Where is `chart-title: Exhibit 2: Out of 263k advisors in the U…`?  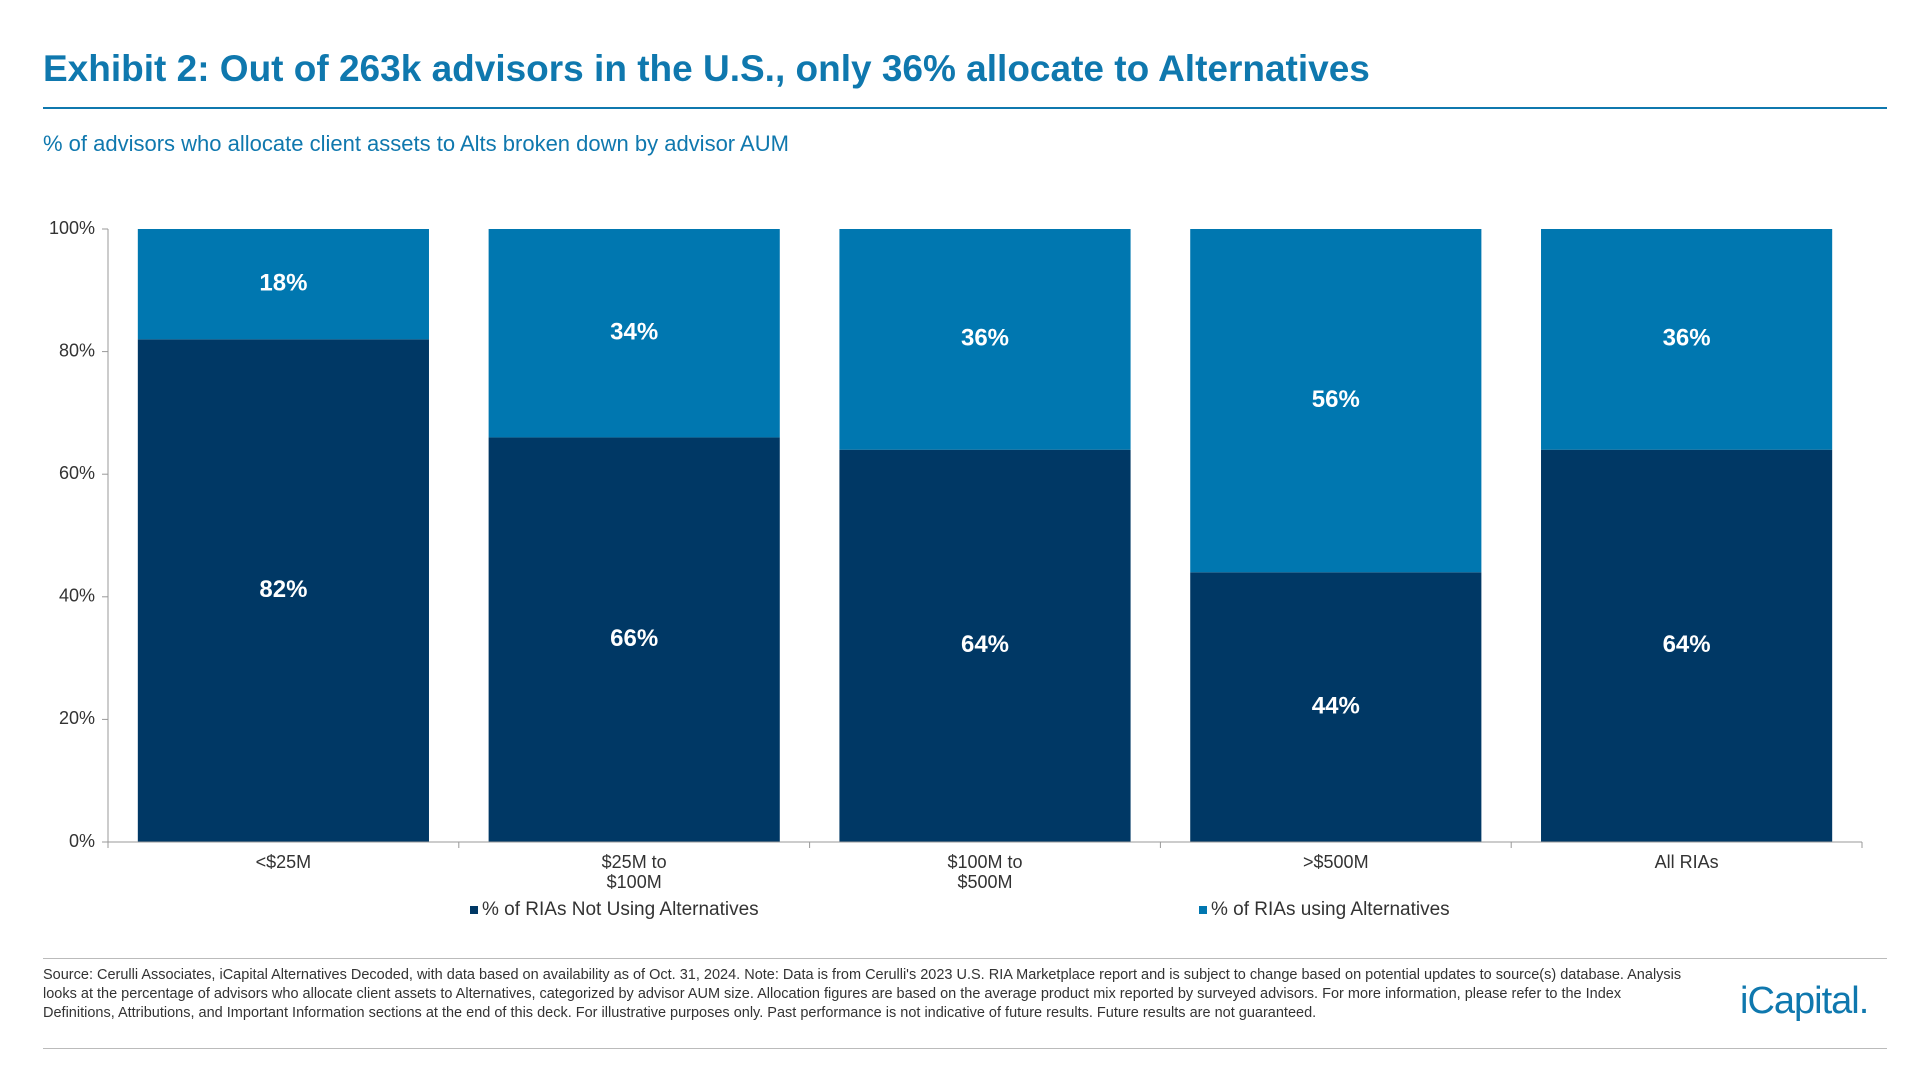 chart-title: Exhibit 2: Out of 263k advisors in the U… is located at coordinates (706, 68).